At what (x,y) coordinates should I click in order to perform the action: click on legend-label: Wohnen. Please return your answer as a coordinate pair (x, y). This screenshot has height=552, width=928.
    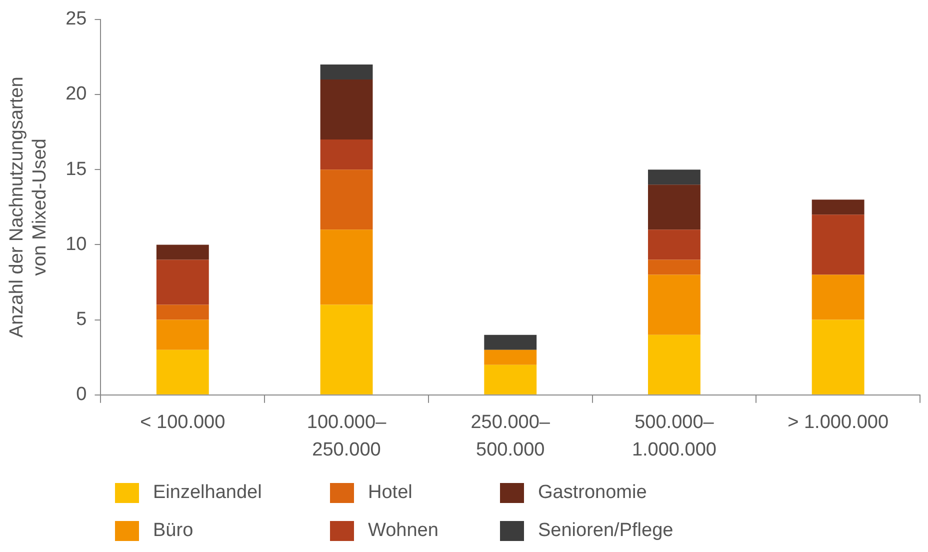
    Looking at the image, I should click on (403, 531).